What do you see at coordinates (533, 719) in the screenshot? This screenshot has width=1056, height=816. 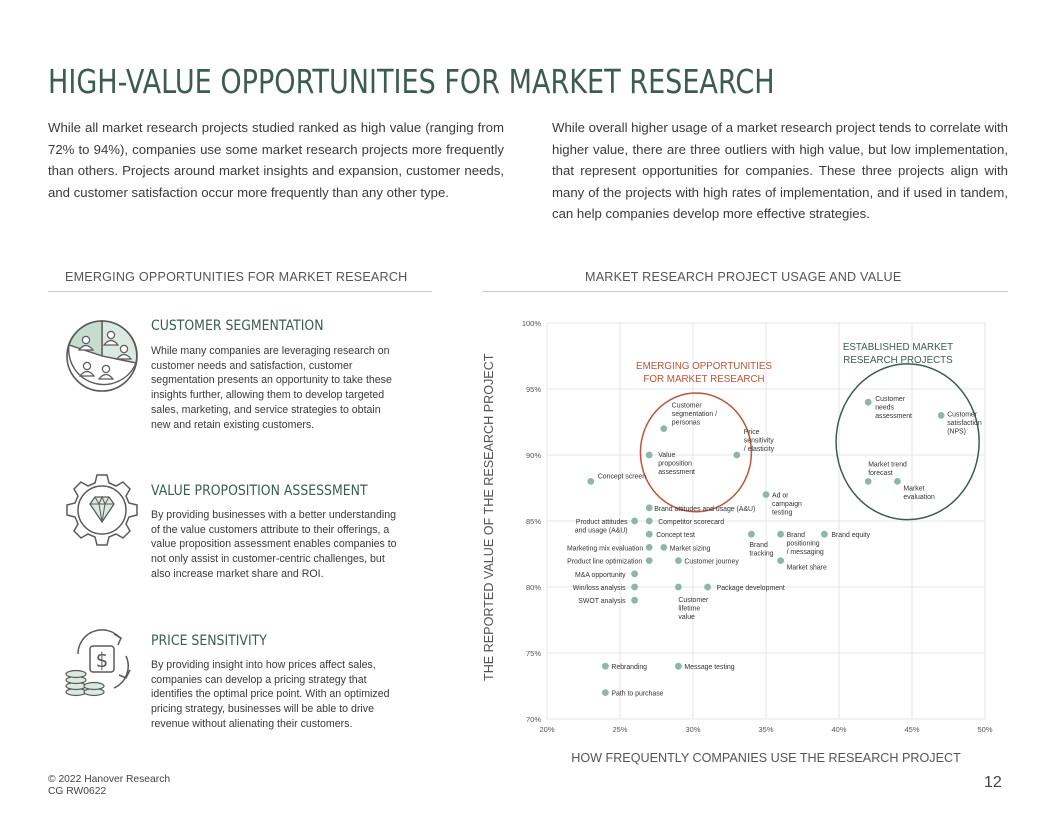 I see `y-tick-label: 70%` at bounding box center [533, 719].